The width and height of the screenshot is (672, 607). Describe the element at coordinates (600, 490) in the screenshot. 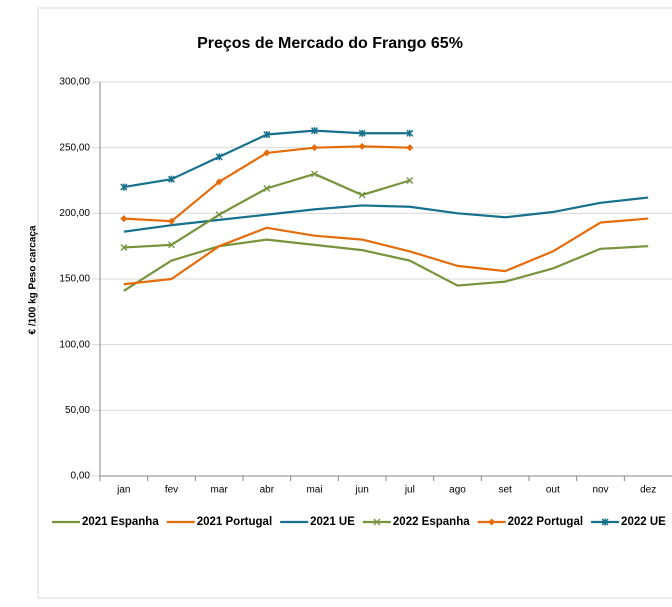

I see `x-tick-label: nov` at that location.